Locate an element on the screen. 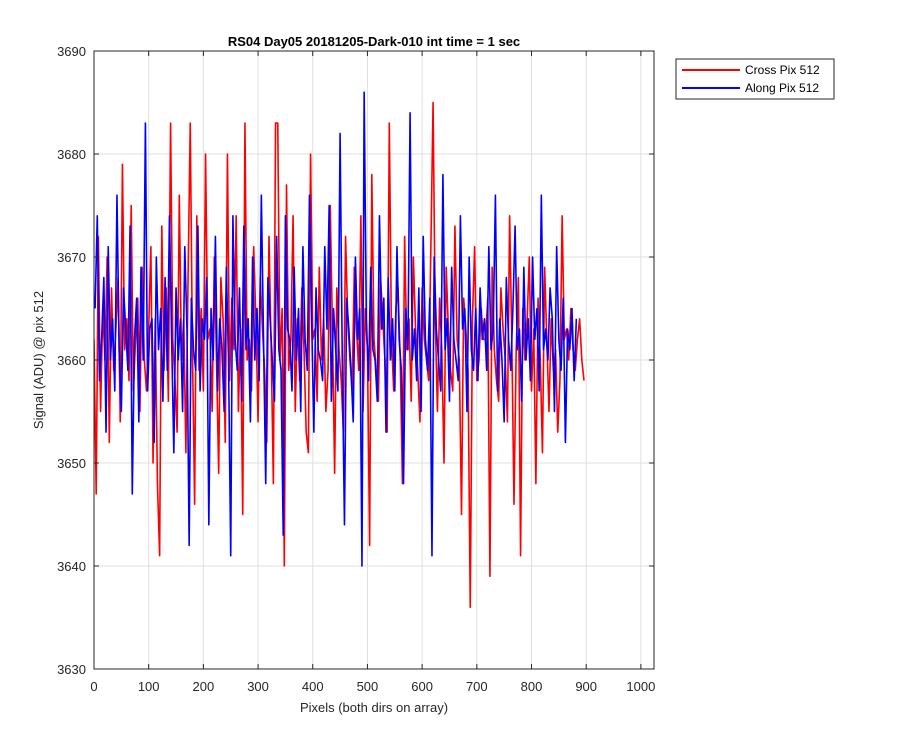 The height and width of the screenshot is (755, 900). legend-box is located at coordinates (755, 79).